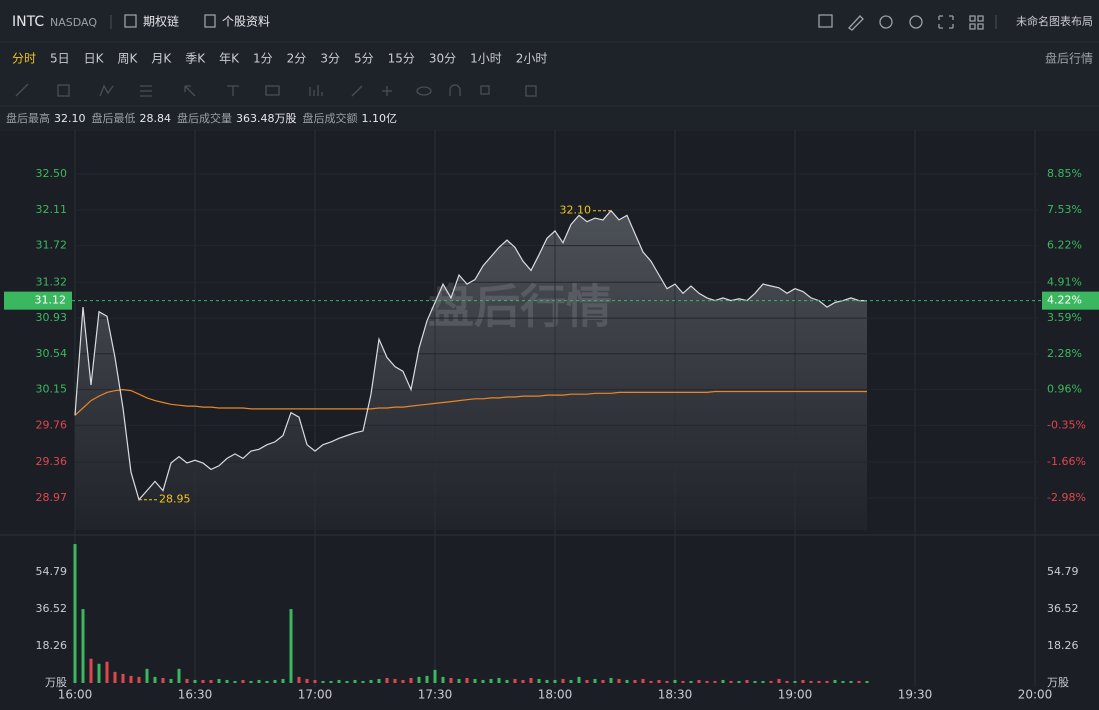 This screenshot has height=710, width=1099. What do you see at coordinates (246, 22) in the screenshot?
I see `profile-link: 个股资料` at bounding box center [246, 22].